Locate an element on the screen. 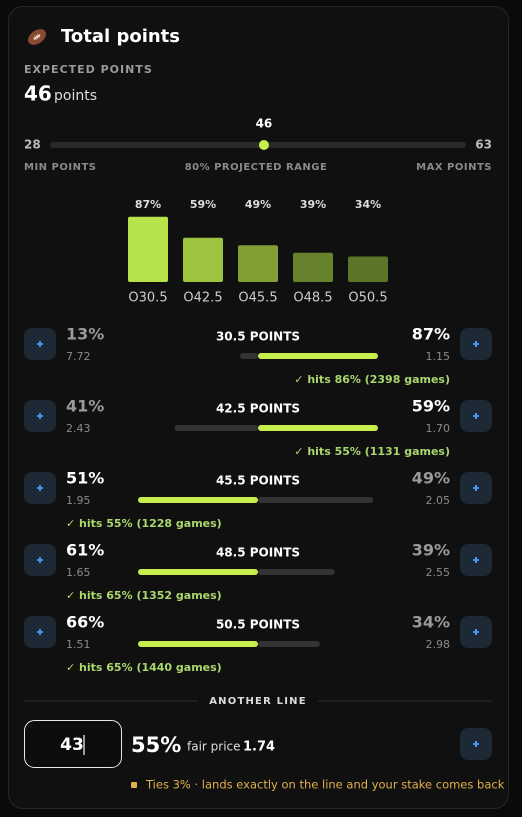 The image size is (522, 817). bar-value-label: 87% is located at coordinates (148, 204).